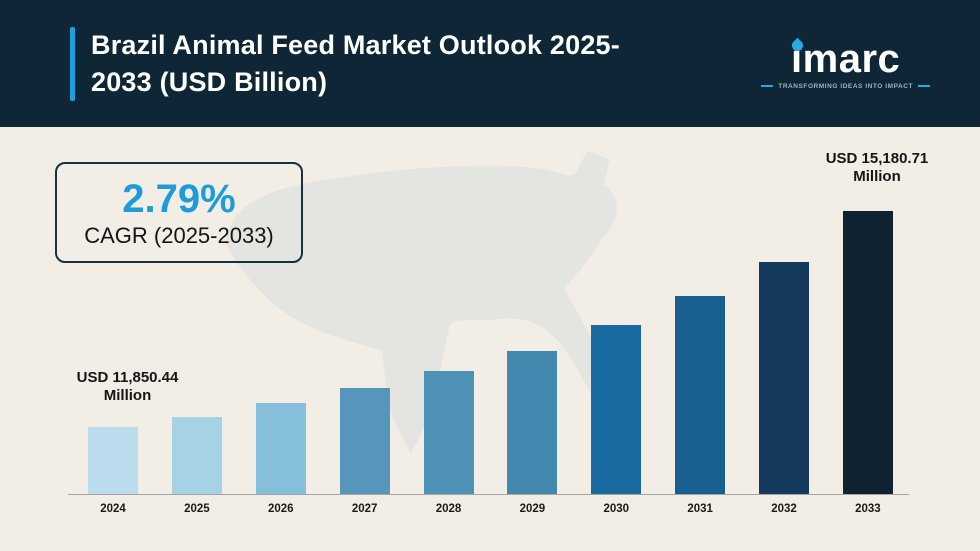  What do you see at coordinates (616, 509) in the screenshot?
I see `x-axis-label: 2030` at bounding box center [616, 509].